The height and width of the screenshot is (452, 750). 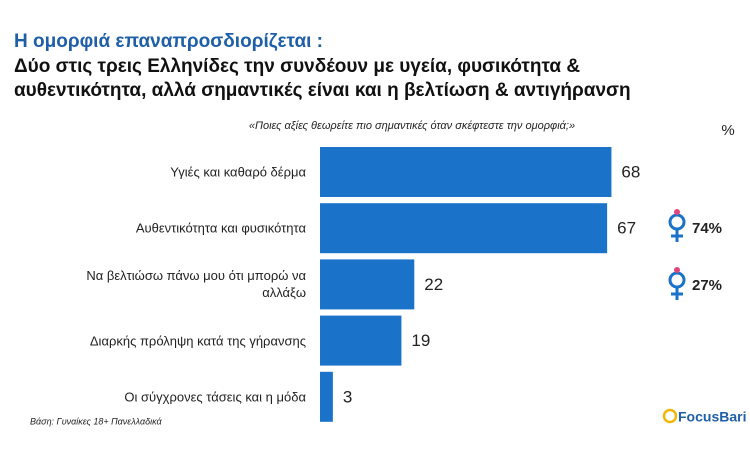 What do you see at coordinates (196, 284) in the screenshot?
I see `category-label: Να βελτιώσω πάνω μου ότι μπορώ να αλλάξω` at bounding box center [196, 284].